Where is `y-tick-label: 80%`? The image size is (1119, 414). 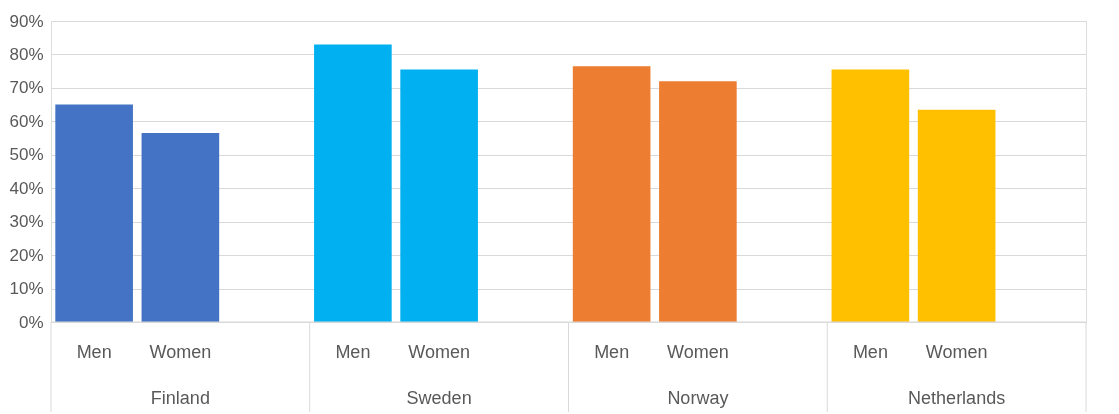 y-tick-label: 80% is located at coordinates (26, 54).